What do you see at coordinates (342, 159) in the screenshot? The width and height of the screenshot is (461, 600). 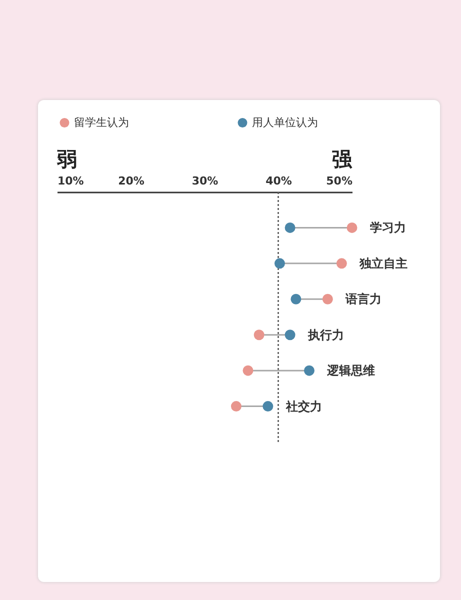 I see `text: 强` at bounding box center [342, 159].